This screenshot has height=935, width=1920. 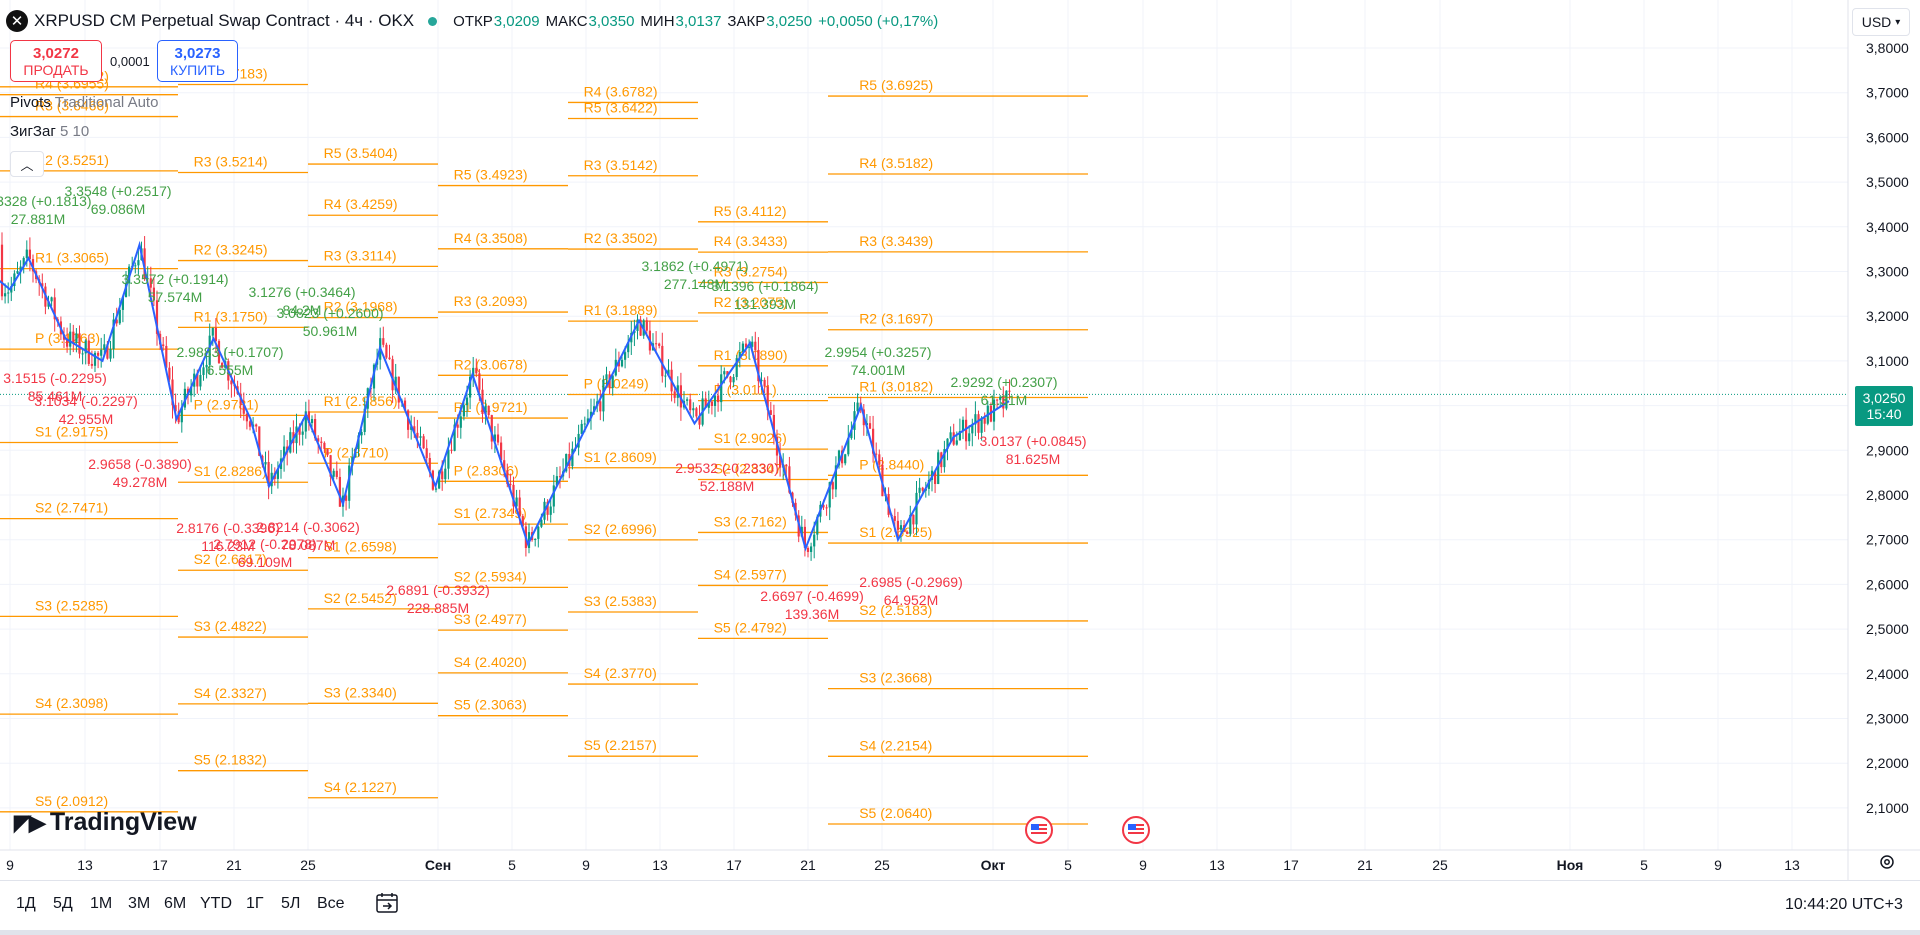 What do you see at coordinates (882, 865) in the screenshot?
I see `time-tick-label: 25` at bounding box center [882, 865].